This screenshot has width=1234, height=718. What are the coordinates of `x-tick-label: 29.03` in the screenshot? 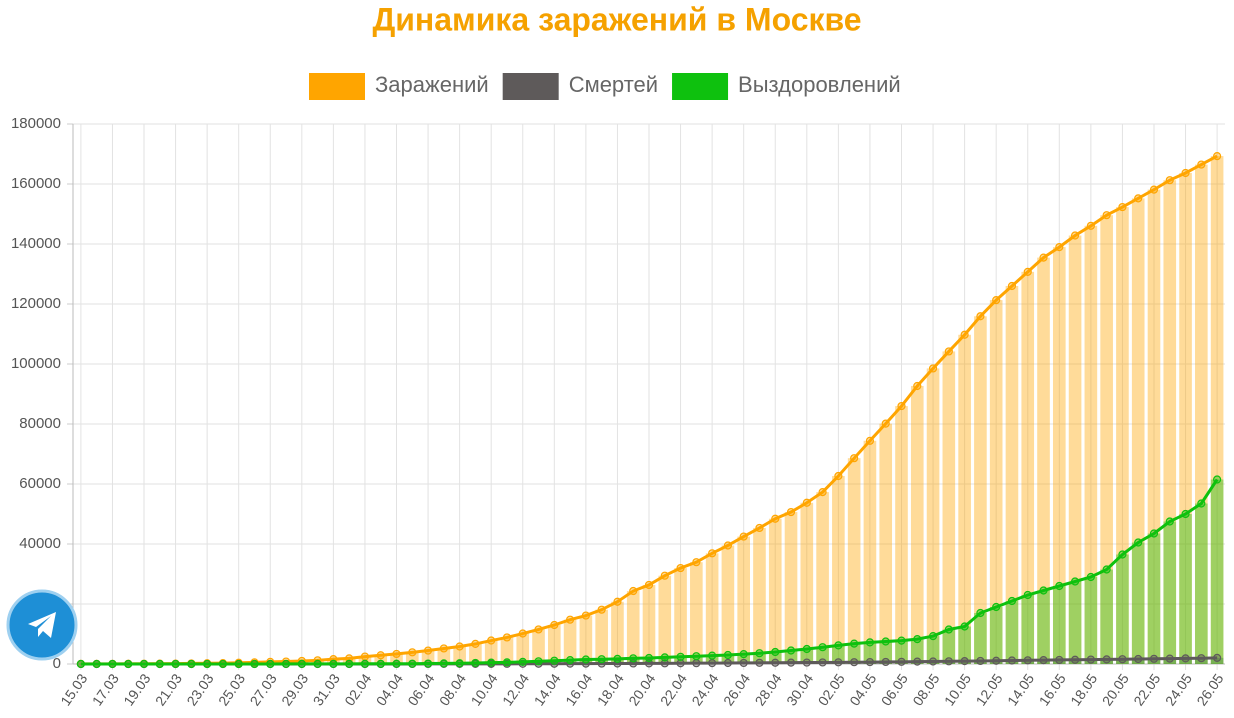 It's located at (294, 690).